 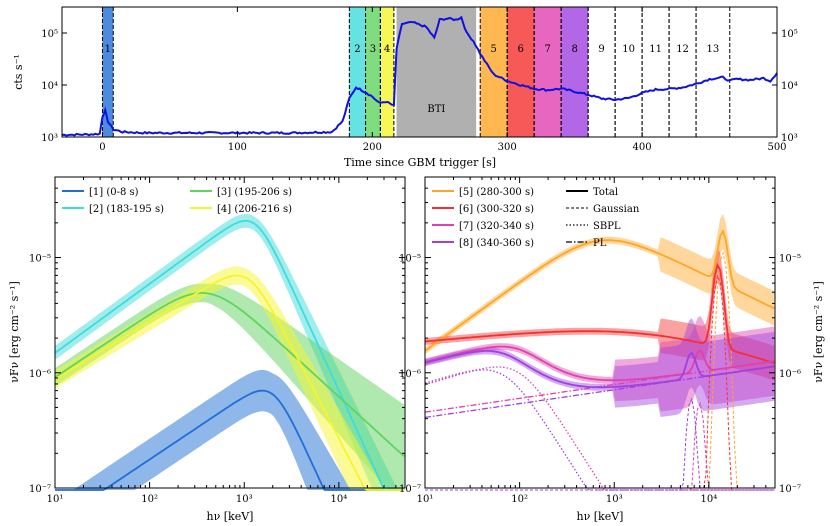 I want to click on interval-label-9: 9, so click(x=601, y=49).